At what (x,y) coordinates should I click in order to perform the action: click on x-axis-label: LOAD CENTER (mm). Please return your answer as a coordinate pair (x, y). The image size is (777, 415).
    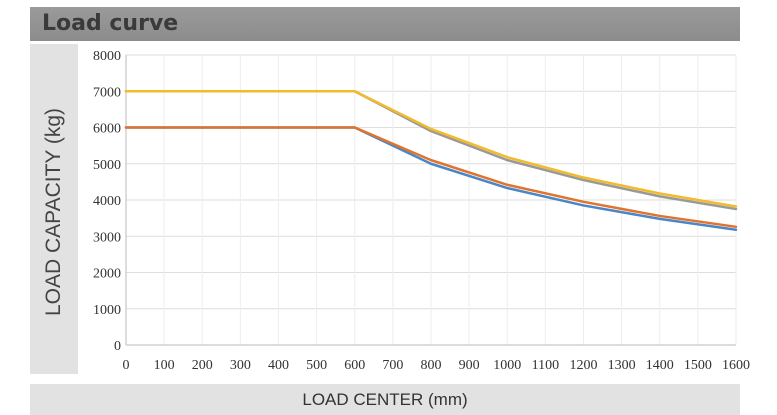
    Looking at the image, I should click on (385, 399).